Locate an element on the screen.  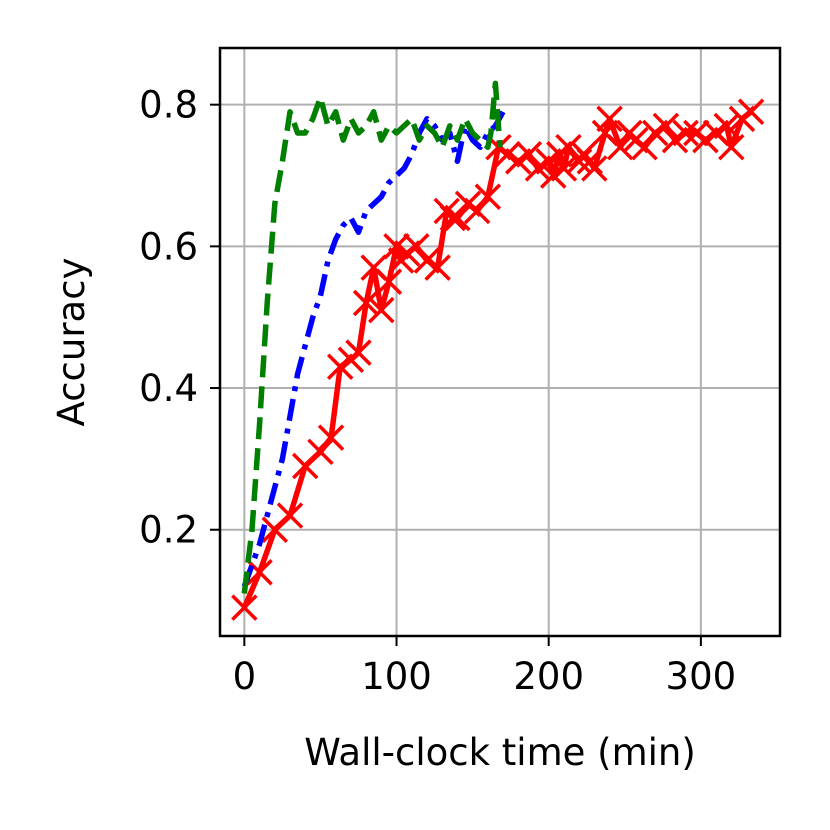
x-tick-label: 0 is located at coordinates (245, 676).